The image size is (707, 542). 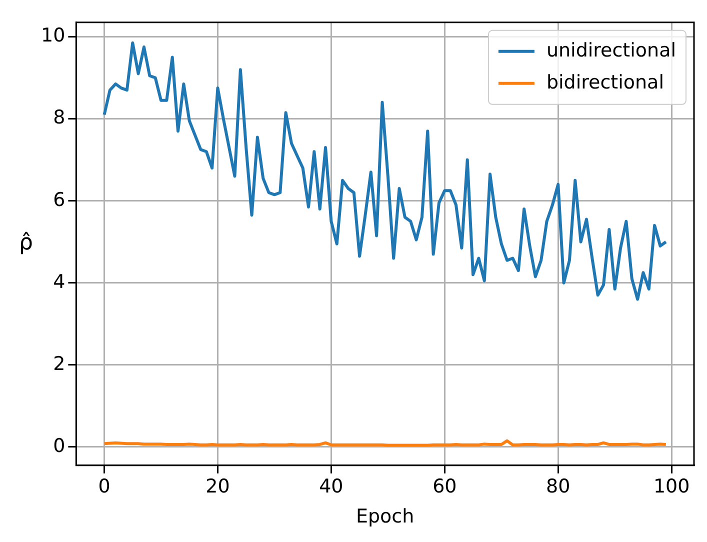 What do you see at coordinates (385, 517) in the screenshot?
I see `x-axis-title: Epoch` at bounding box center [385, 517].